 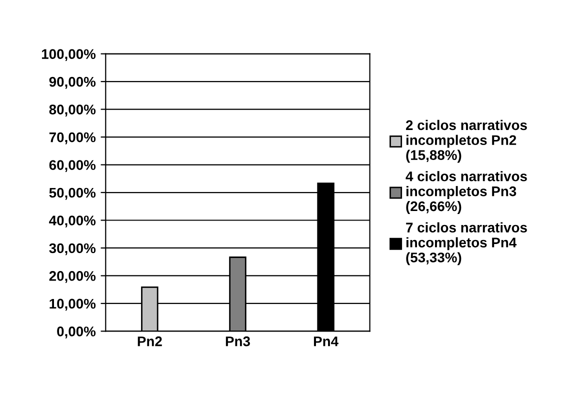 What do you see at coordinates (72, 194) in the screenshot?
I see `y-tick-label: 50,00%` at bounding box center [72, 194].